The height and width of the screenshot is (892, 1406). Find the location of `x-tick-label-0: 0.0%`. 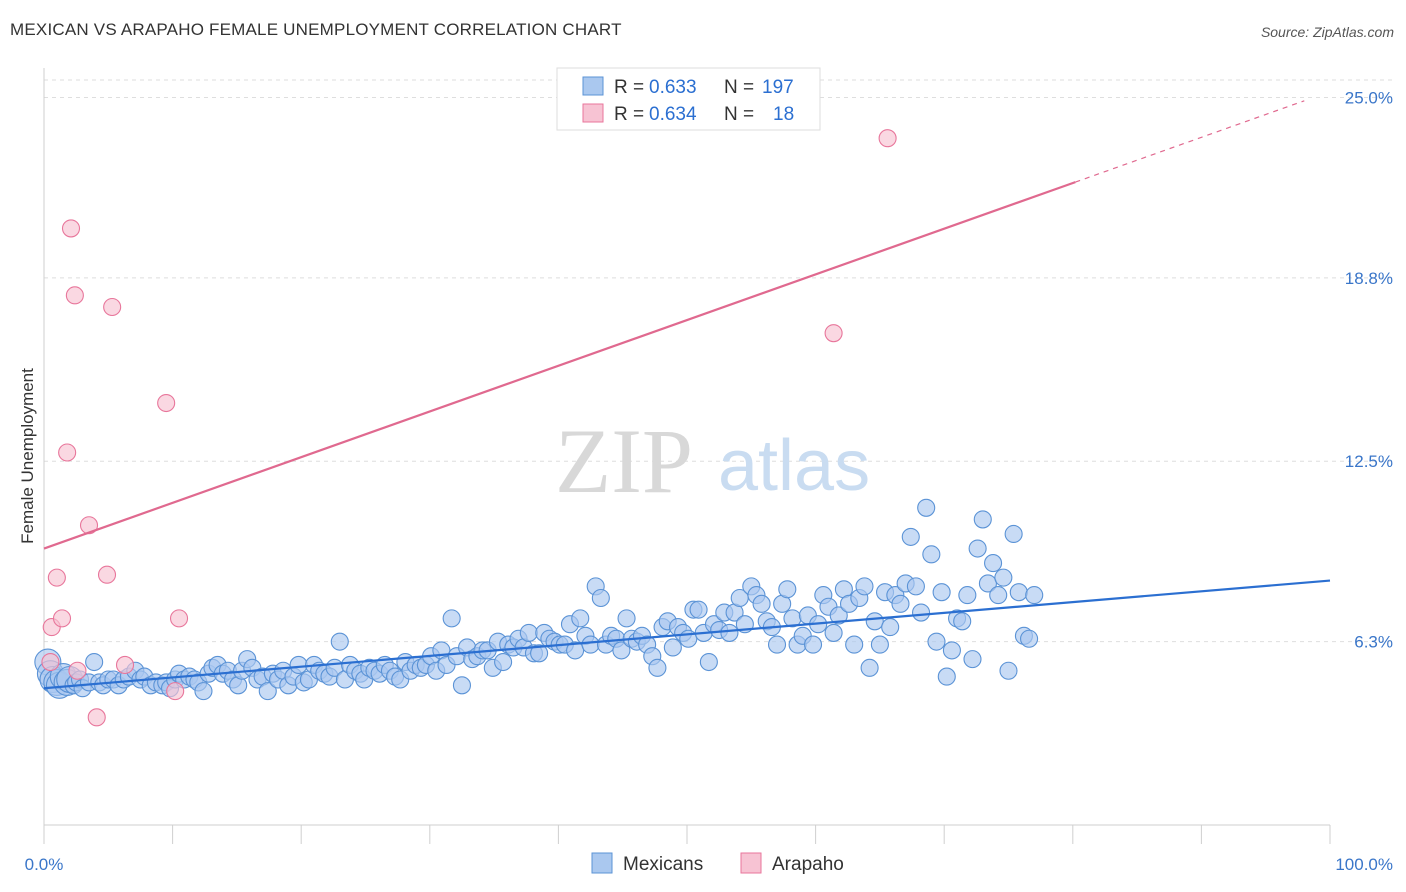

x-tick-label-0: 0.0% is located at coordinates (44, 864).